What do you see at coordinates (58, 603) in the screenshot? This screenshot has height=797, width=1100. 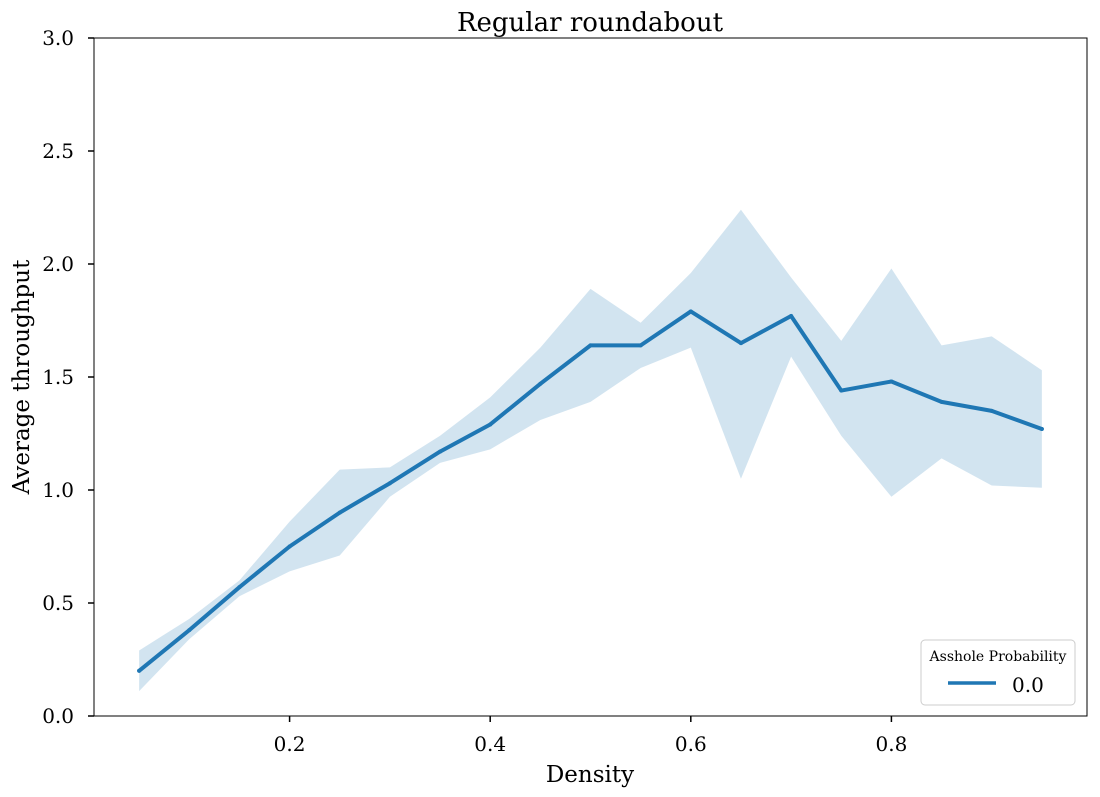 I see `y-tick-label: 0.5` at bounding box center [58, 603].